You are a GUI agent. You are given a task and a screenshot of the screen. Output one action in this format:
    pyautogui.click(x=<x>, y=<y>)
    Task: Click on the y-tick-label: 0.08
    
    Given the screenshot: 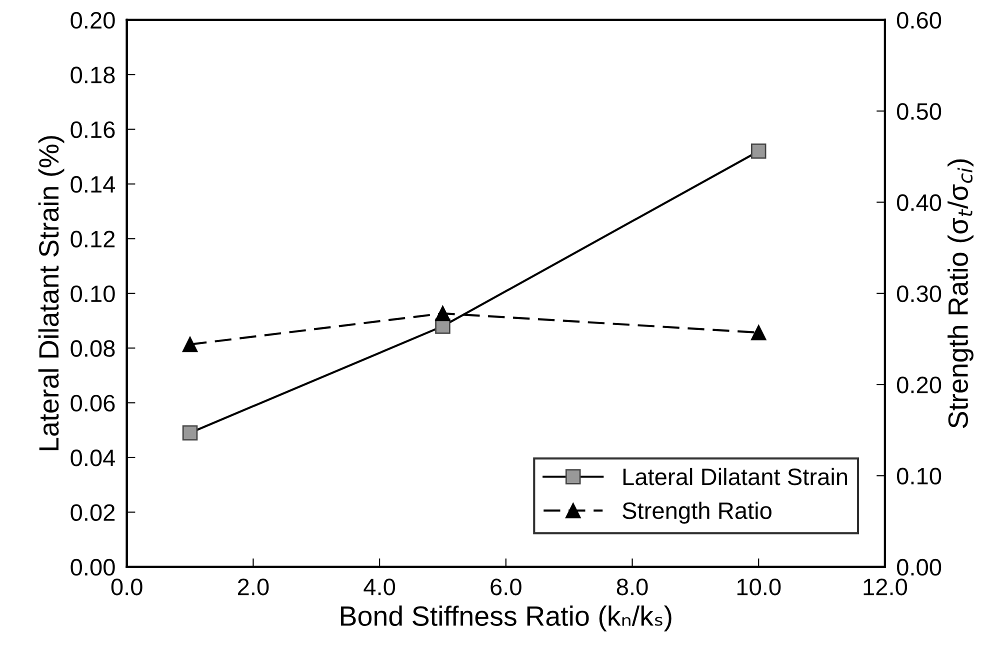 What is the action you would take?
    pyautogui.click(x=92, y=348)
    